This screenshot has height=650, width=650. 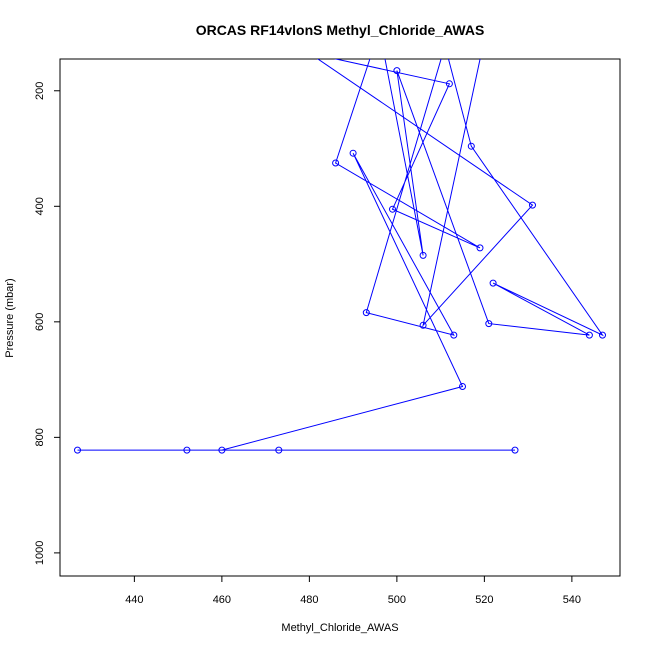 I want to click on y-tick-label-4: 1000, so click(x=40, y=553).